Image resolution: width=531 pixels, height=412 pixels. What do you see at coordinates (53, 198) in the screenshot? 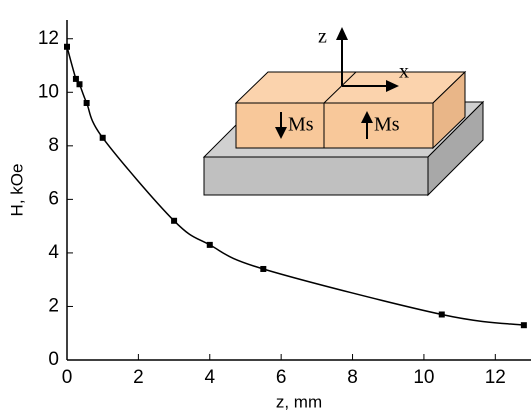
I see `y-tick-label: 6` at bounding box center [53, 198].